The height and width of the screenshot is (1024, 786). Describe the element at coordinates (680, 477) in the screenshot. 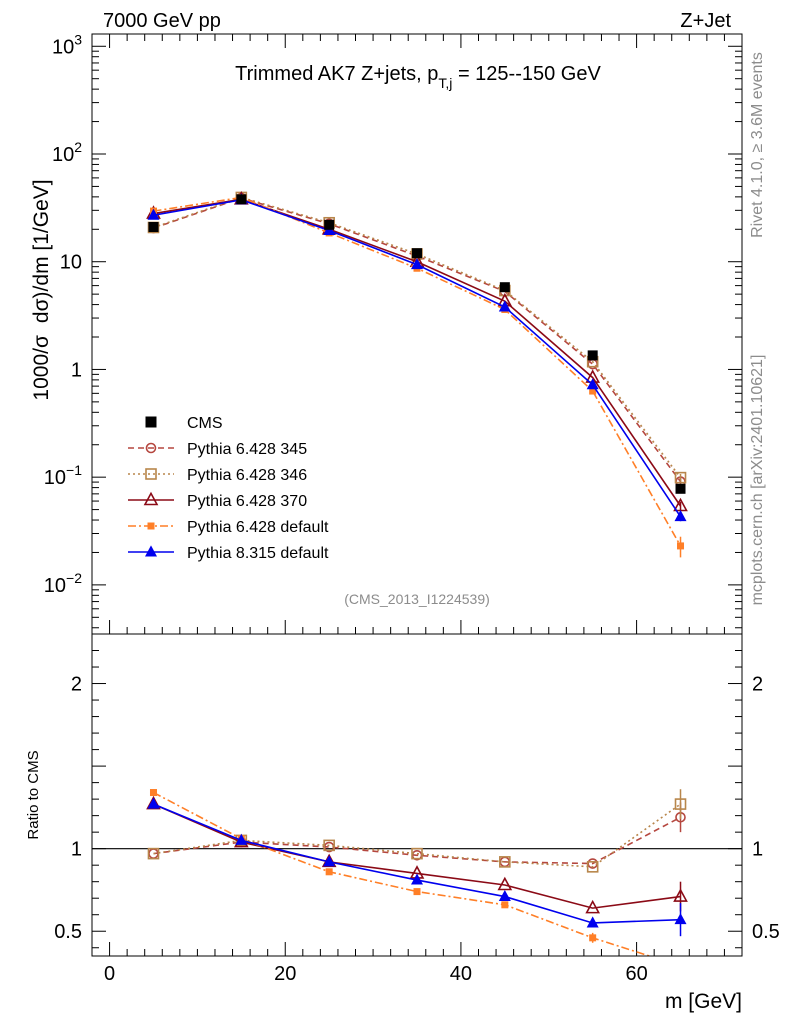

I see `main-point-p346` at that location.